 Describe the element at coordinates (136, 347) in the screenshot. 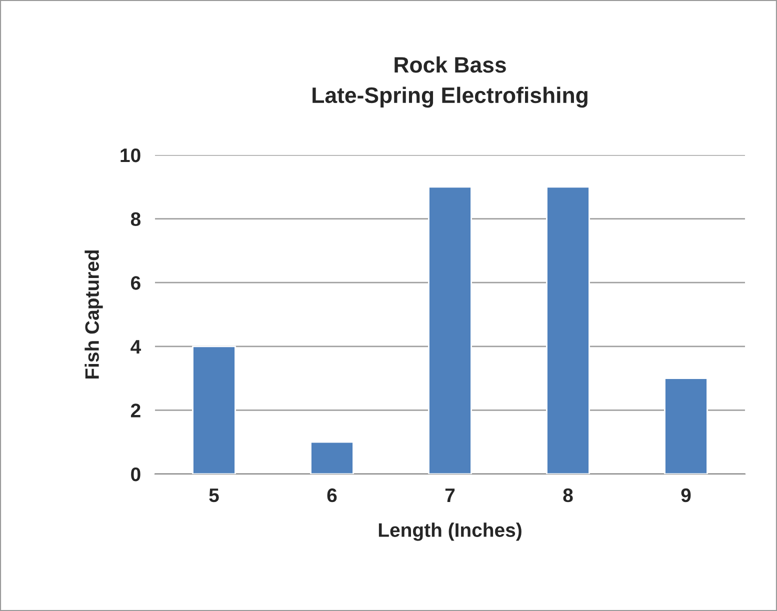

I see `y-tick-label: 4` at that location.